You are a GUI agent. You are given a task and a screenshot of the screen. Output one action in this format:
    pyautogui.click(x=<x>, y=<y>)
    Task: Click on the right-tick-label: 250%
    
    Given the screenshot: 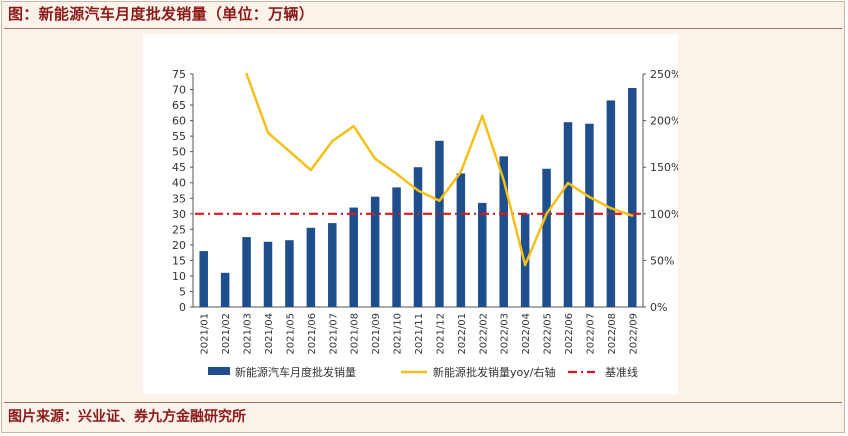 What is the action you would take?
    pyautogui.click(x=664, y=74)
    